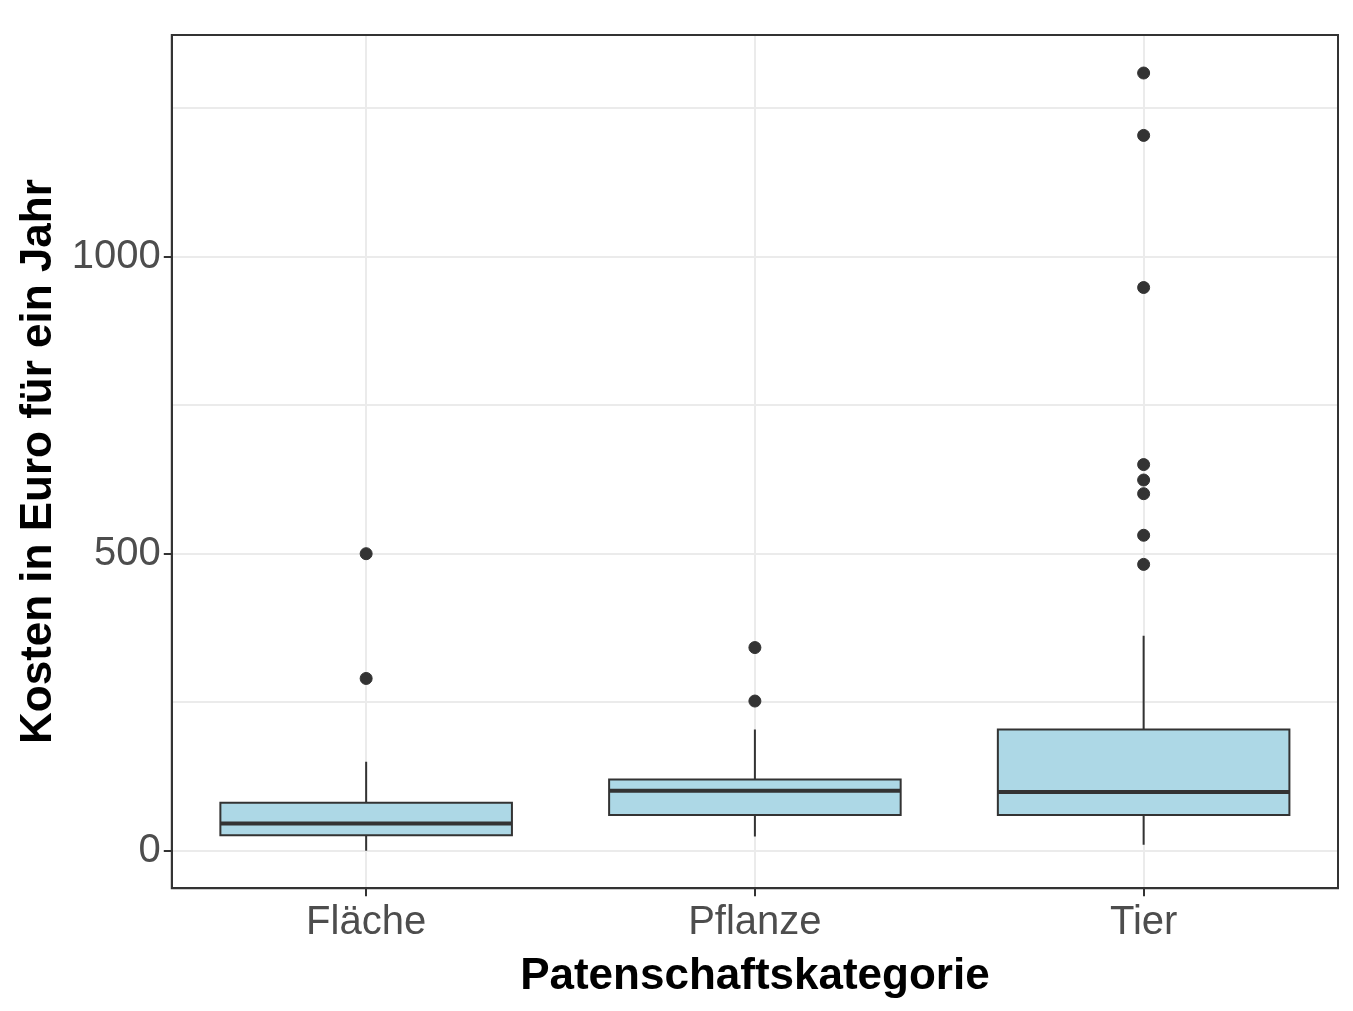 The height and width of the screenshot is (1011, 1353). Describe the element at coordinates (755, 920) in the screenshot. I see `x-tick-label: Pflanze` at that location.